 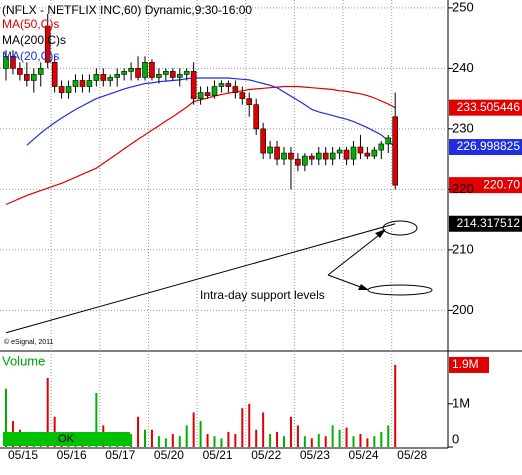 I want to click on legend-entry: MA(20,C)s, so click(x=30, y=56).